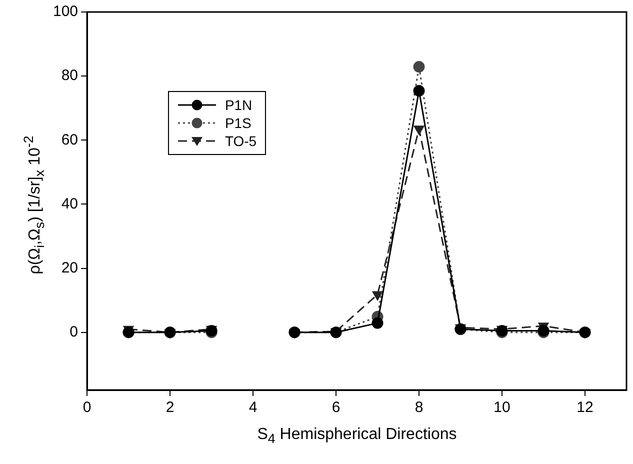 The width and height of the screenshot is (633, 464). Describe the element at coordinates (238, 105) in the screenshot. I see `legend-label: P1N` at that location.